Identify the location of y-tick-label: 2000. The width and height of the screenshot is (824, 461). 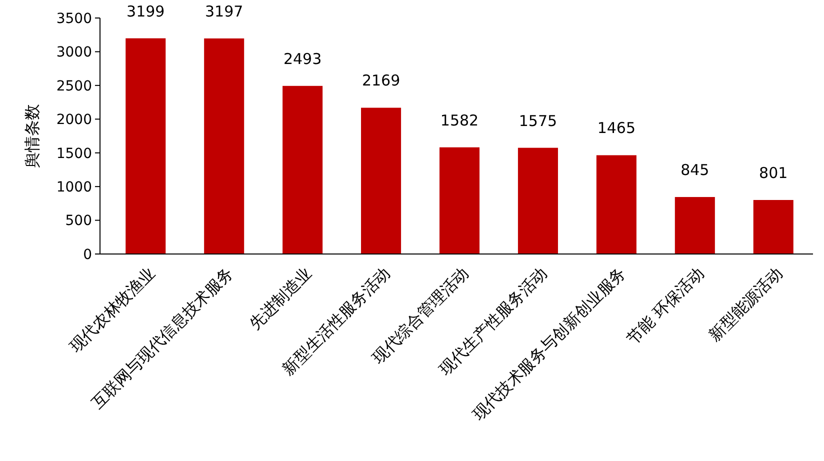
(74, 120).